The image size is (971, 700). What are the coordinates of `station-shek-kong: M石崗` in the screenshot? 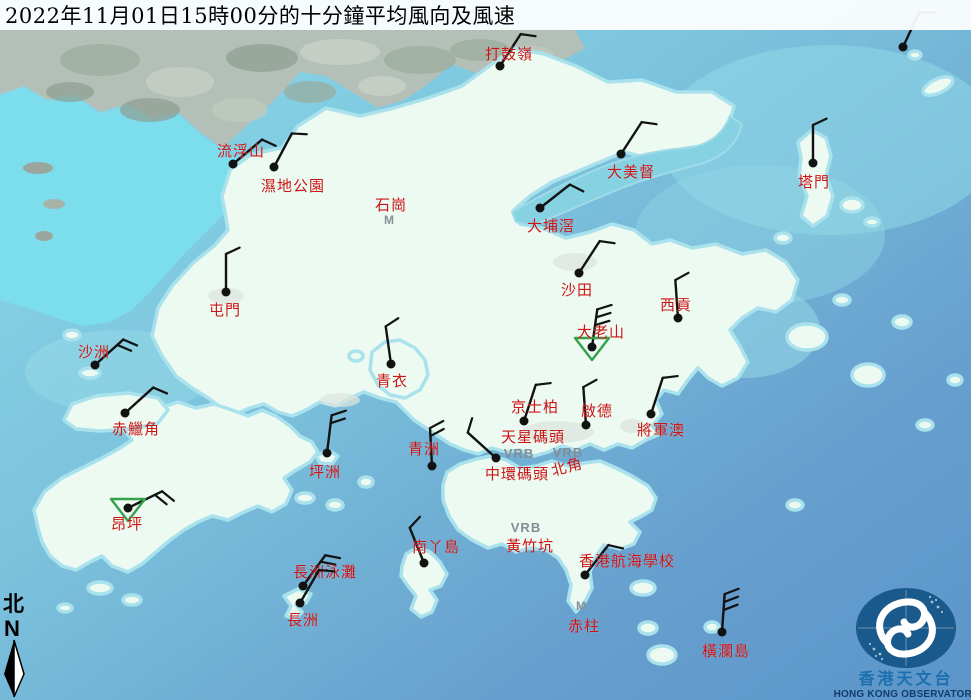 It's located at (391, 211).